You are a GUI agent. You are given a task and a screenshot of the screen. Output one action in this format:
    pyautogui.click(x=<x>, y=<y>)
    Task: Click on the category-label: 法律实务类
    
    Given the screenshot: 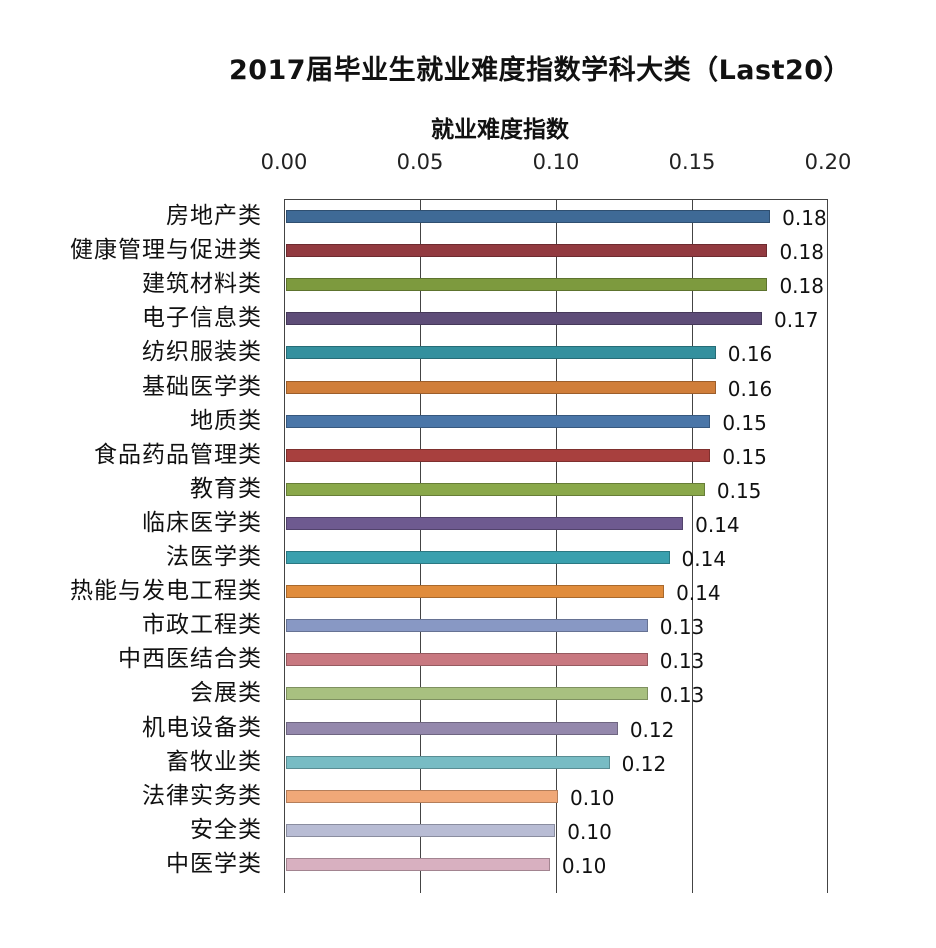 What is the action you would take?
    pyautogui.click(x=202, y=795)
    